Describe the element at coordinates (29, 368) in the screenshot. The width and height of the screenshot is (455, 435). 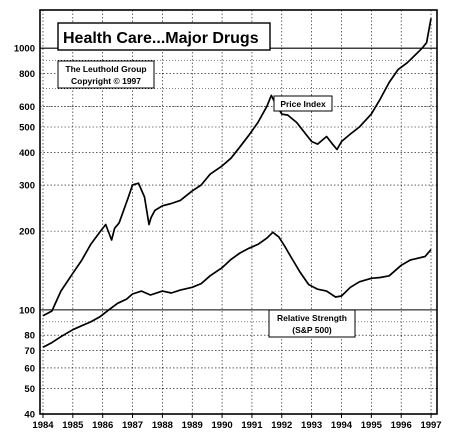
I see `y-tick-label: 60` at that location.